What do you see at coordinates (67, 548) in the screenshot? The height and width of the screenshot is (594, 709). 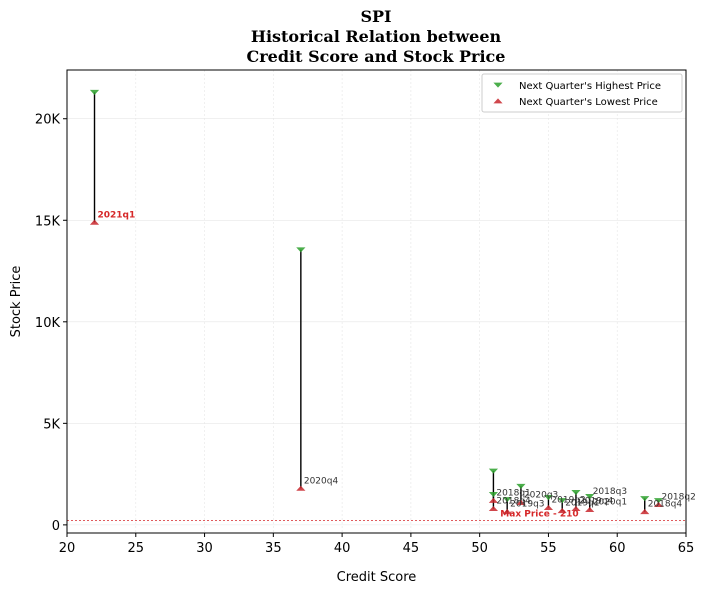 I see `x-tick-label: 20` at bounding box center [67, 548].